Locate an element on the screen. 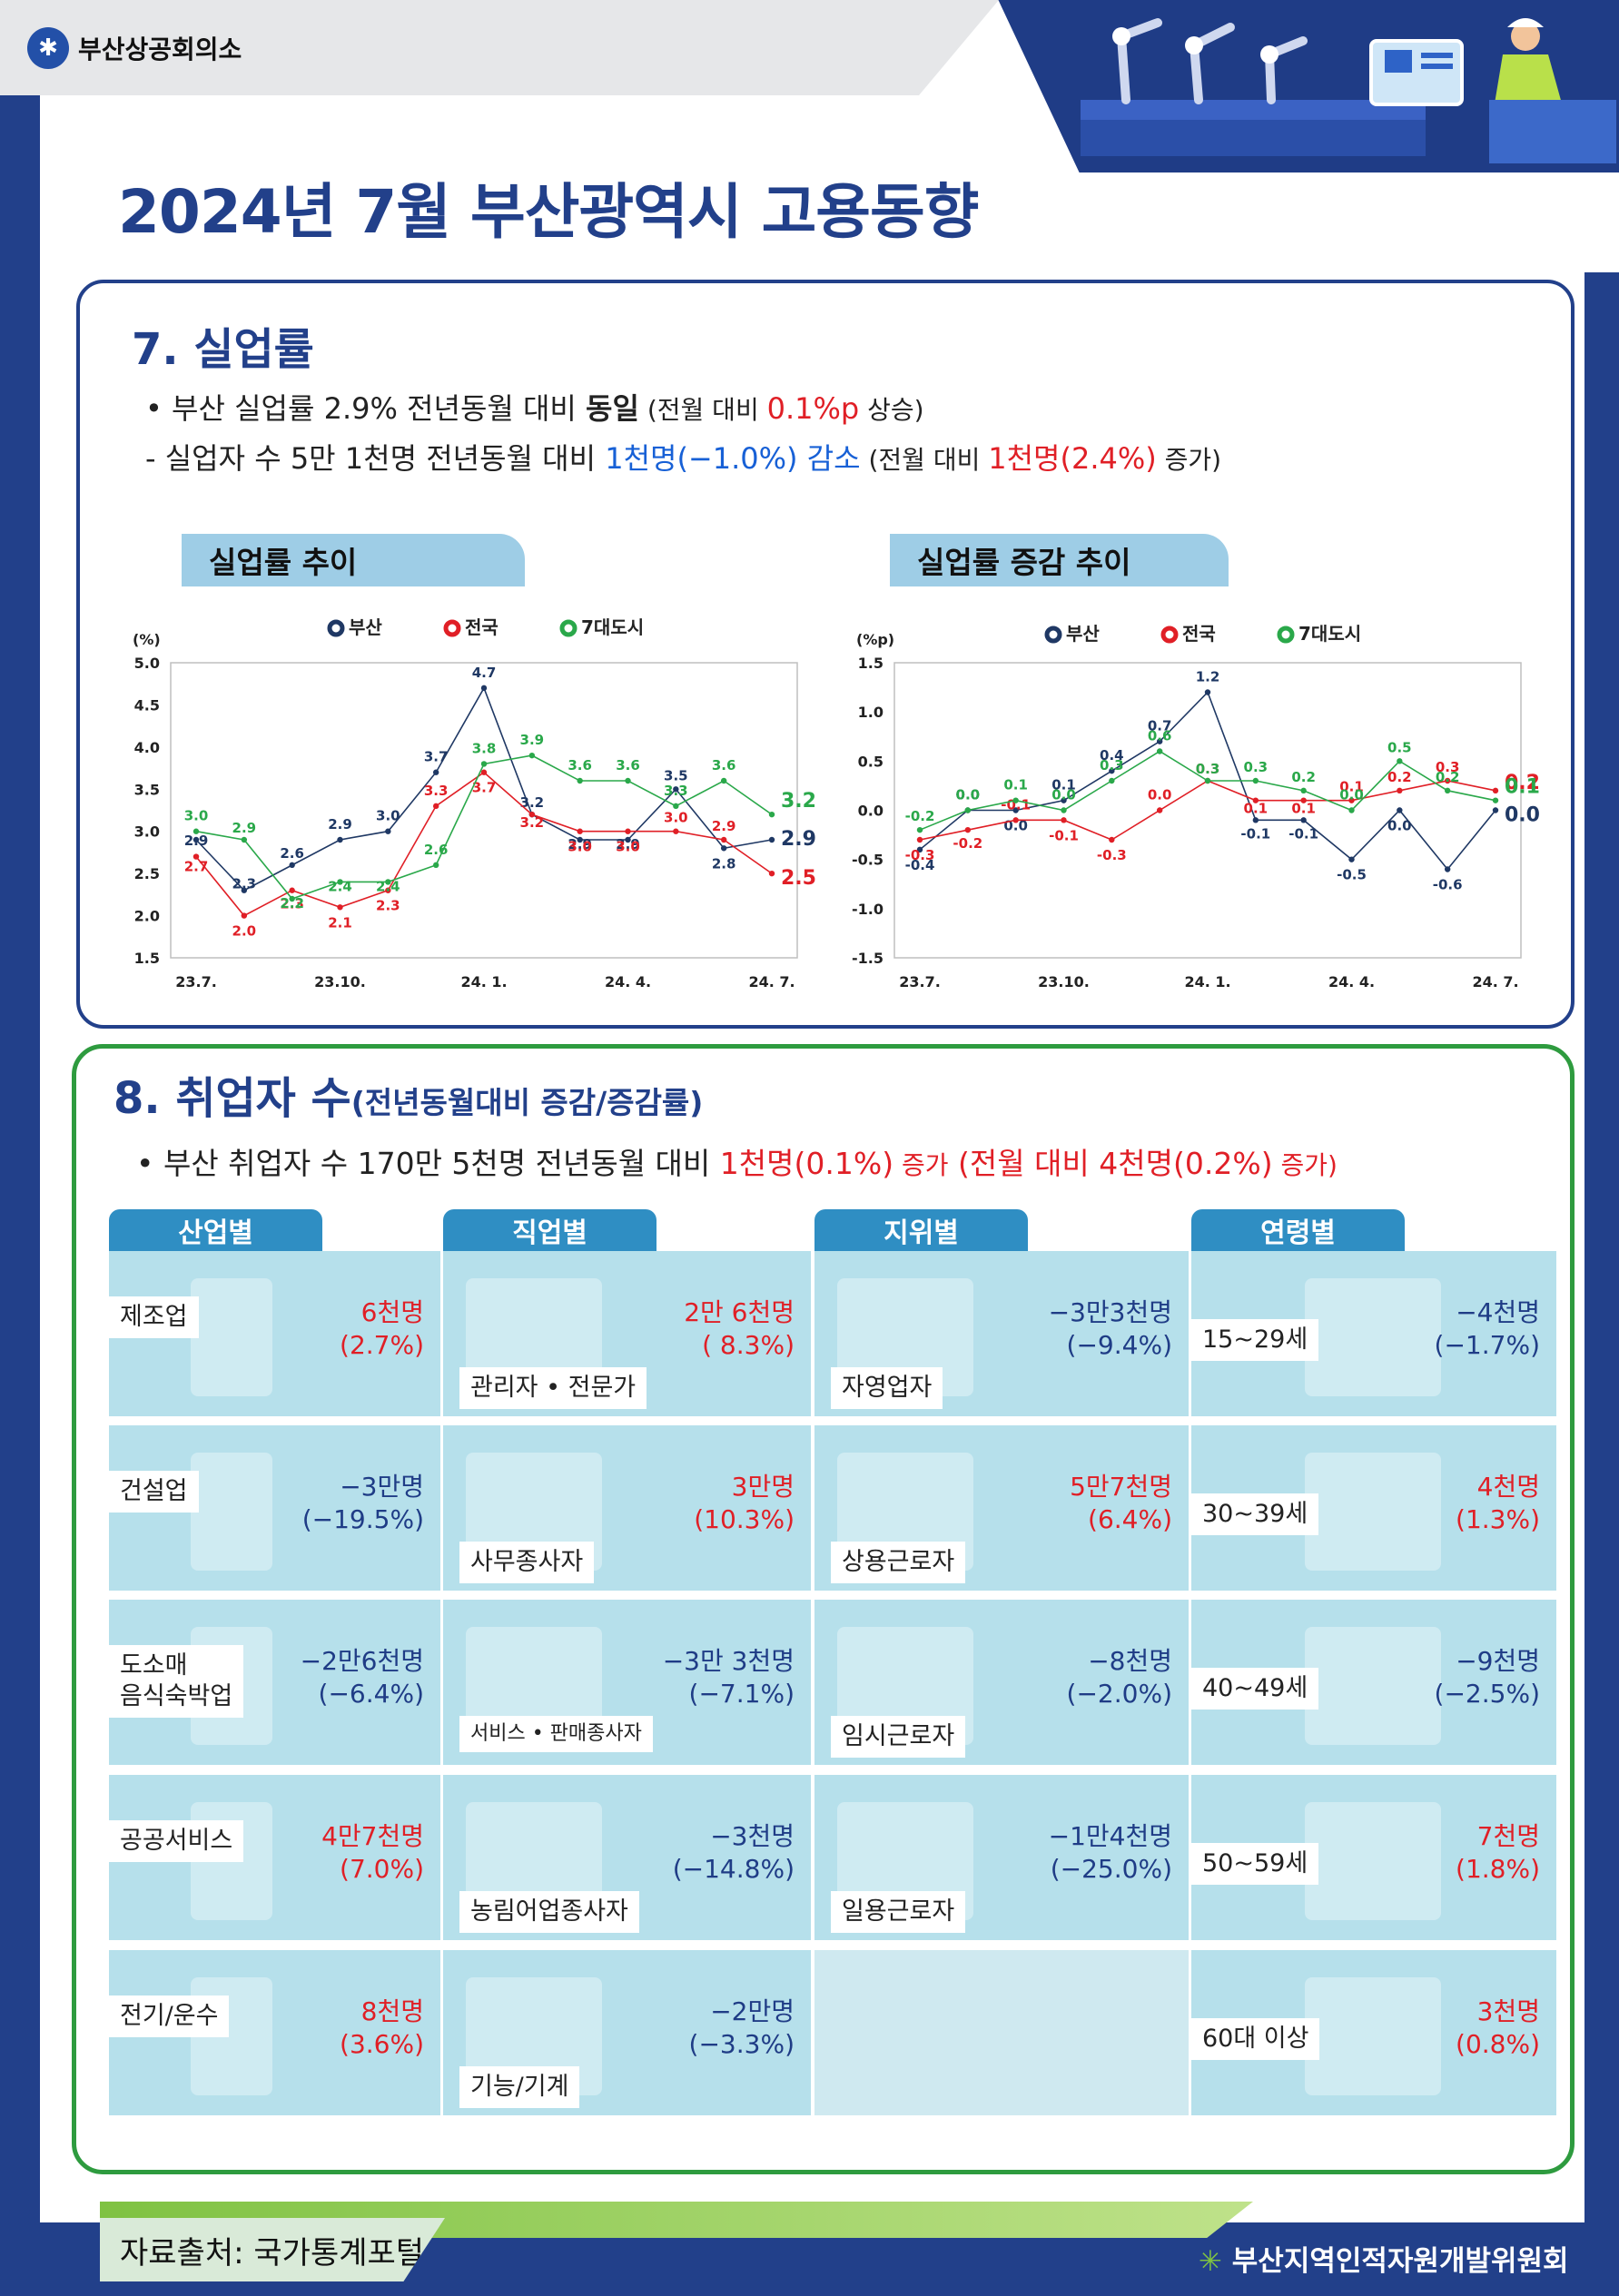 Image resolution: width=1619 pixels, height=2296 pixels. data-label: 0.6 is located at coordinates (1160, 736).